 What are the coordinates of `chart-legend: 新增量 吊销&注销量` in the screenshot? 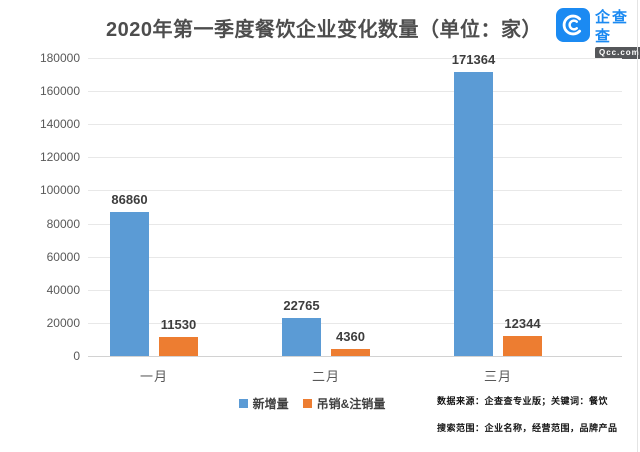 It's located at (312, 403).